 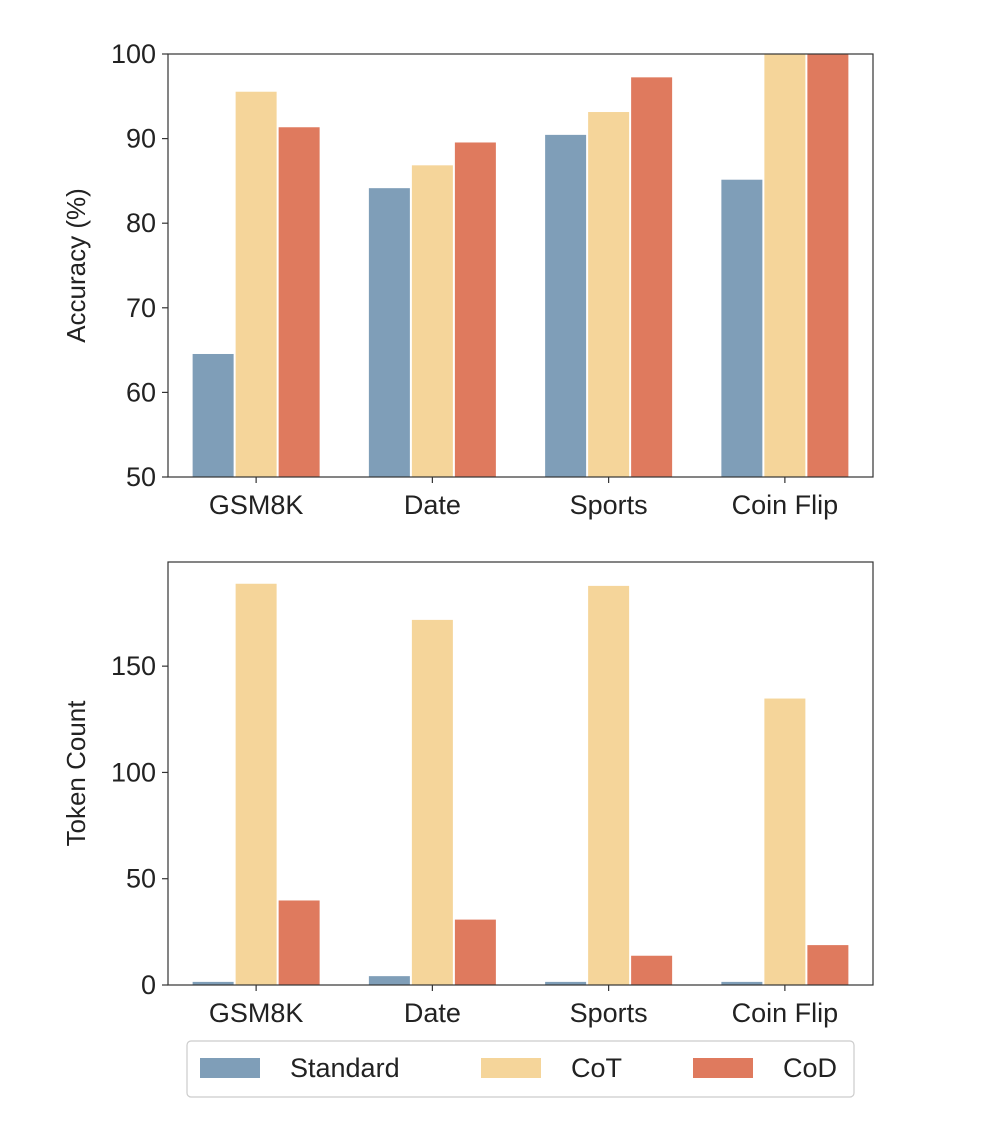 What do you see at coordinates (141, 308) in the screenshot?
I see `y-tick-label: 70` at bounding box center [141, 308].